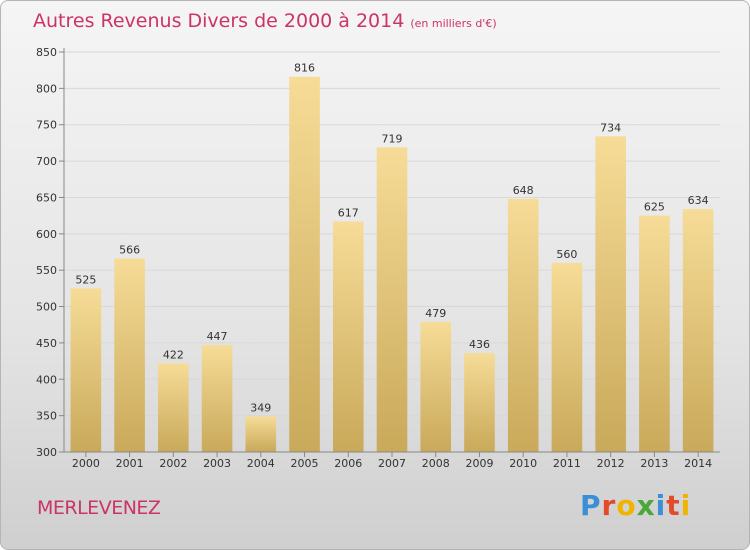 The height and width of the screenshot is (550, 750). I want to click on data-label-2014: 634, so click(698, 200).